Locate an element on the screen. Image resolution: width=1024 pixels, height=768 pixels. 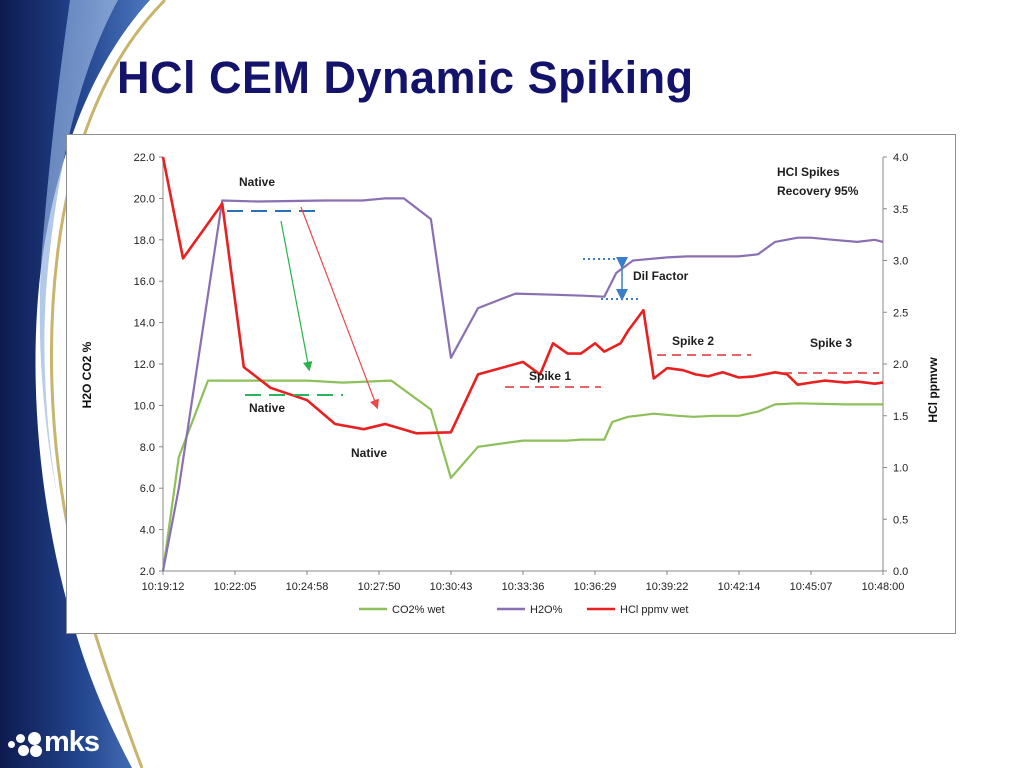
y-axis-left-ticks: 2.0 4.0 6.0 8.0 10.0 12.0 14.0 16.0 18.0 20.0 22.0 is located at coordinates (148, 365).